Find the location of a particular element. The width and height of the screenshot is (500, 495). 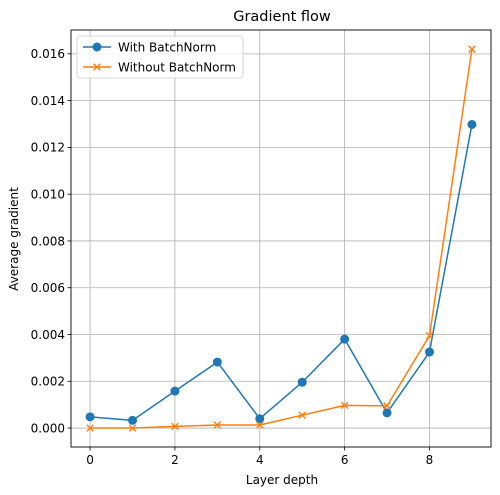

y-tick-label: 0.000 is located at coordinates (48, 428).